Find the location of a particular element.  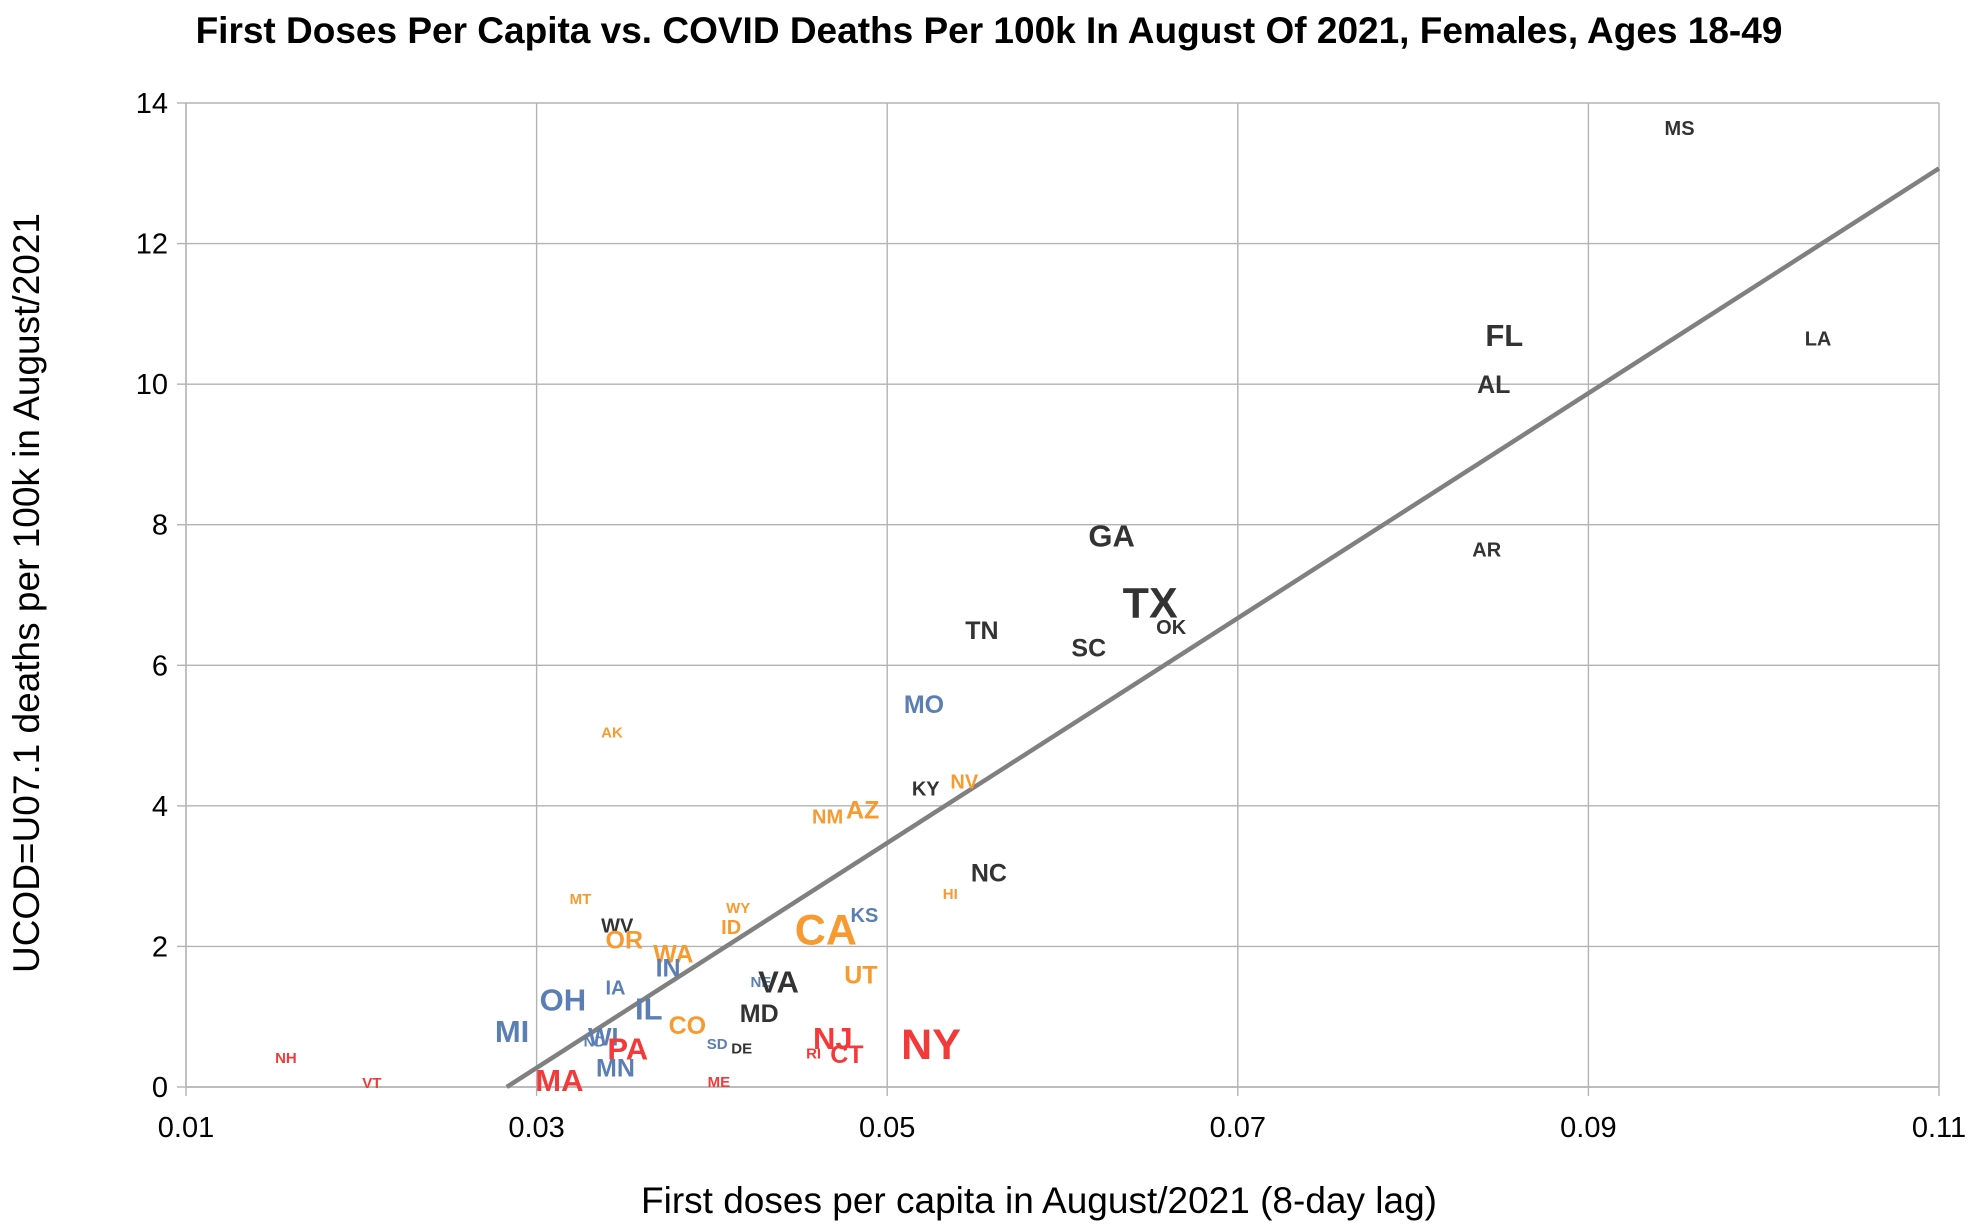

point-label-ar: AR is located at coordinates (1486, 551).